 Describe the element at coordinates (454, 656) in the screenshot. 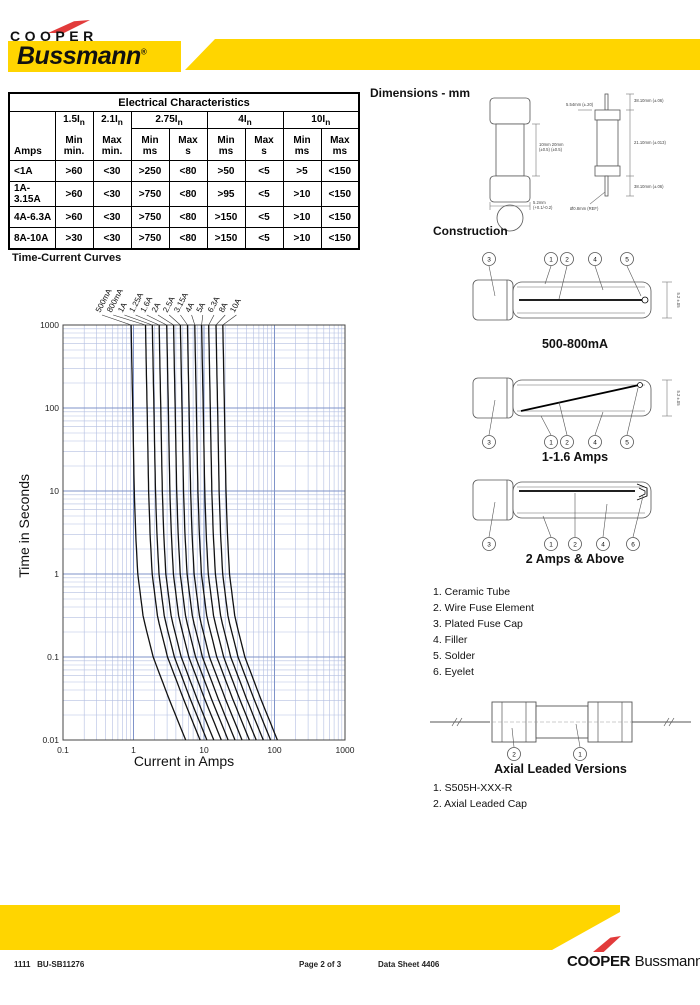

I see `list-item: 5. Solder` at that location.